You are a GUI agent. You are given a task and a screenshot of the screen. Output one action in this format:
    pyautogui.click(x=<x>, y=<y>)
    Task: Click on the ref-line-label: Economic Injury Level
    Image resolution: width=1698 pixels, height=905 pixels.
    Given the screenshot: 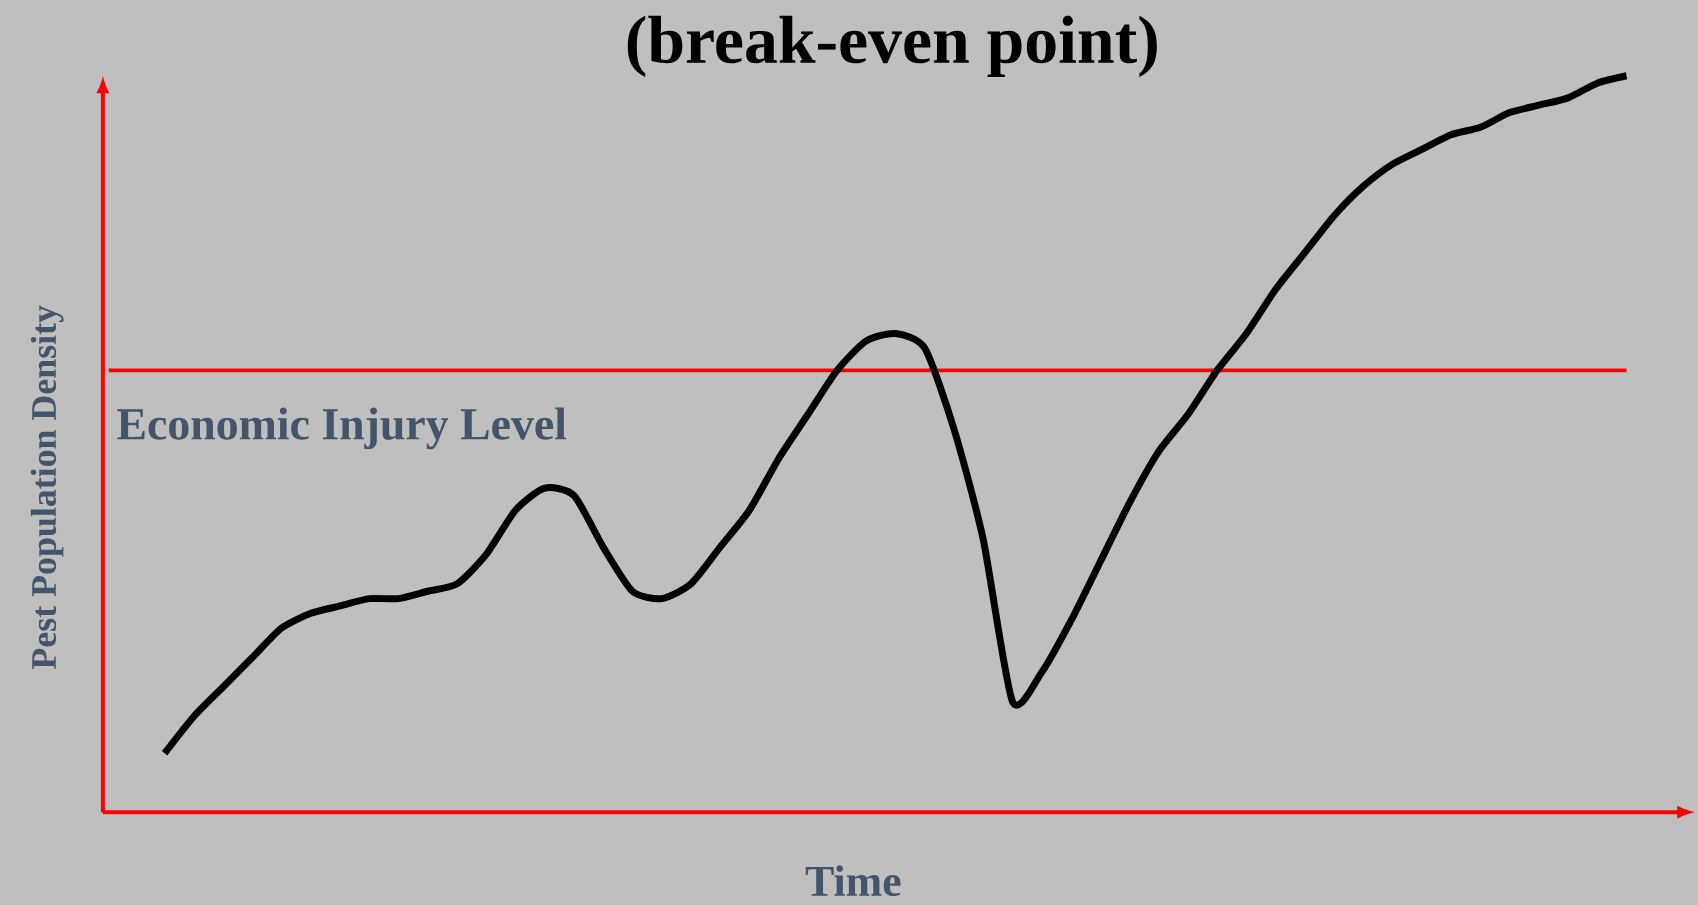 What is the action you would take?
    pyautogui.click(x=342, y=428)
    